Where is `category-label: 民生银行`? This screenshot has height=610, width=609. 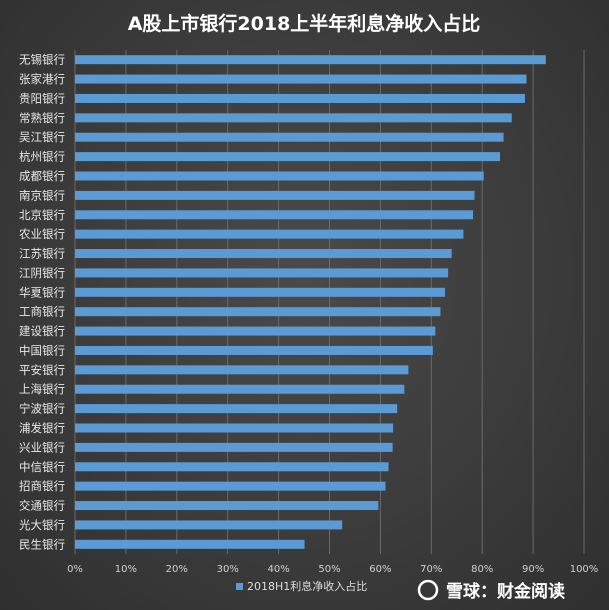
category-label: 民生银行 is located at coordinates (42, 544).